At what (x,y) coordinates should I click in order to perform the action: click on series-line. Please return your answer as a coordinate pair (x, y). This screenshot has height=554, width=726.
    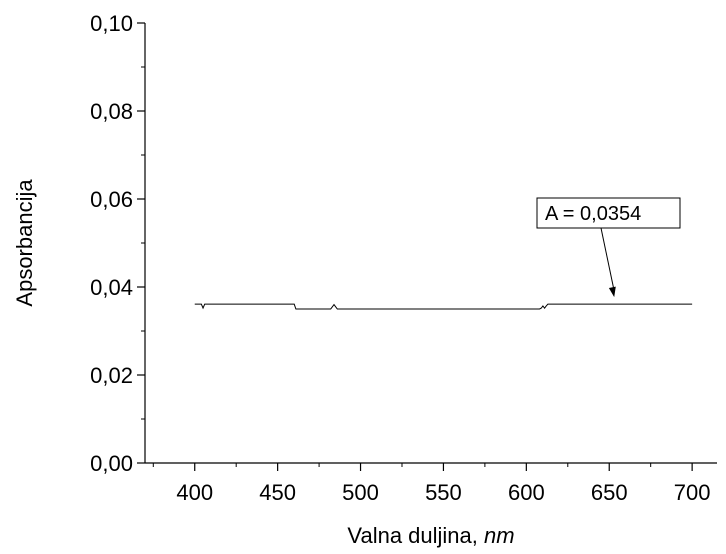
    Looking at the image, I should click on (443, 306).